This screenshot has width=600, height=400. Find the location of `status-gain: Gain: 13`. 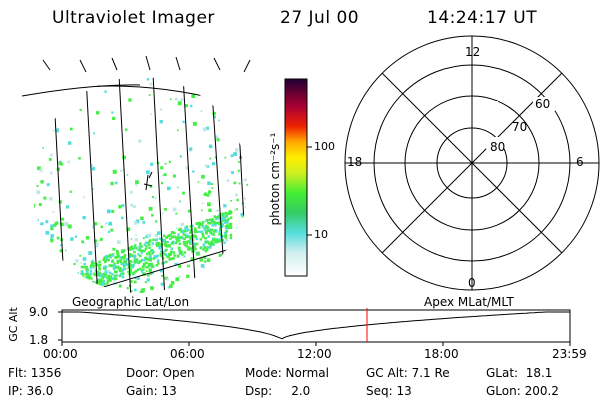

status-gain: Gain: 13 is located at coordinates (151, 391).